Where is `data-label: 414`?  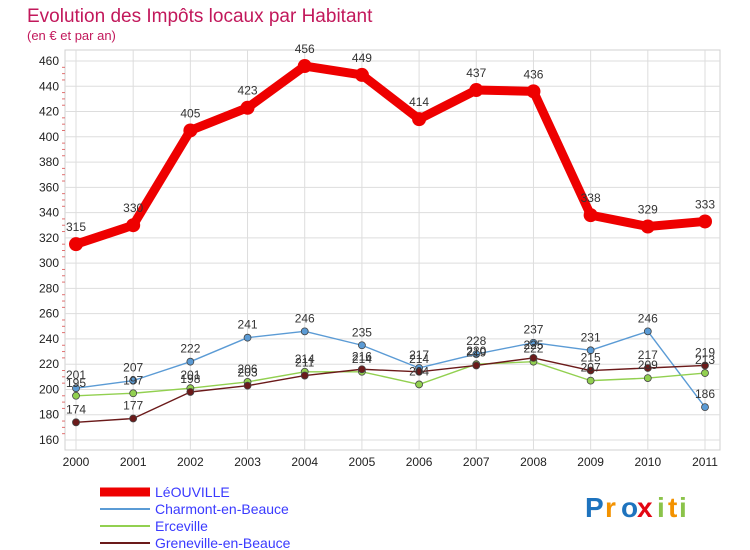 data-label: 414 is located at coordinates (419, 102).